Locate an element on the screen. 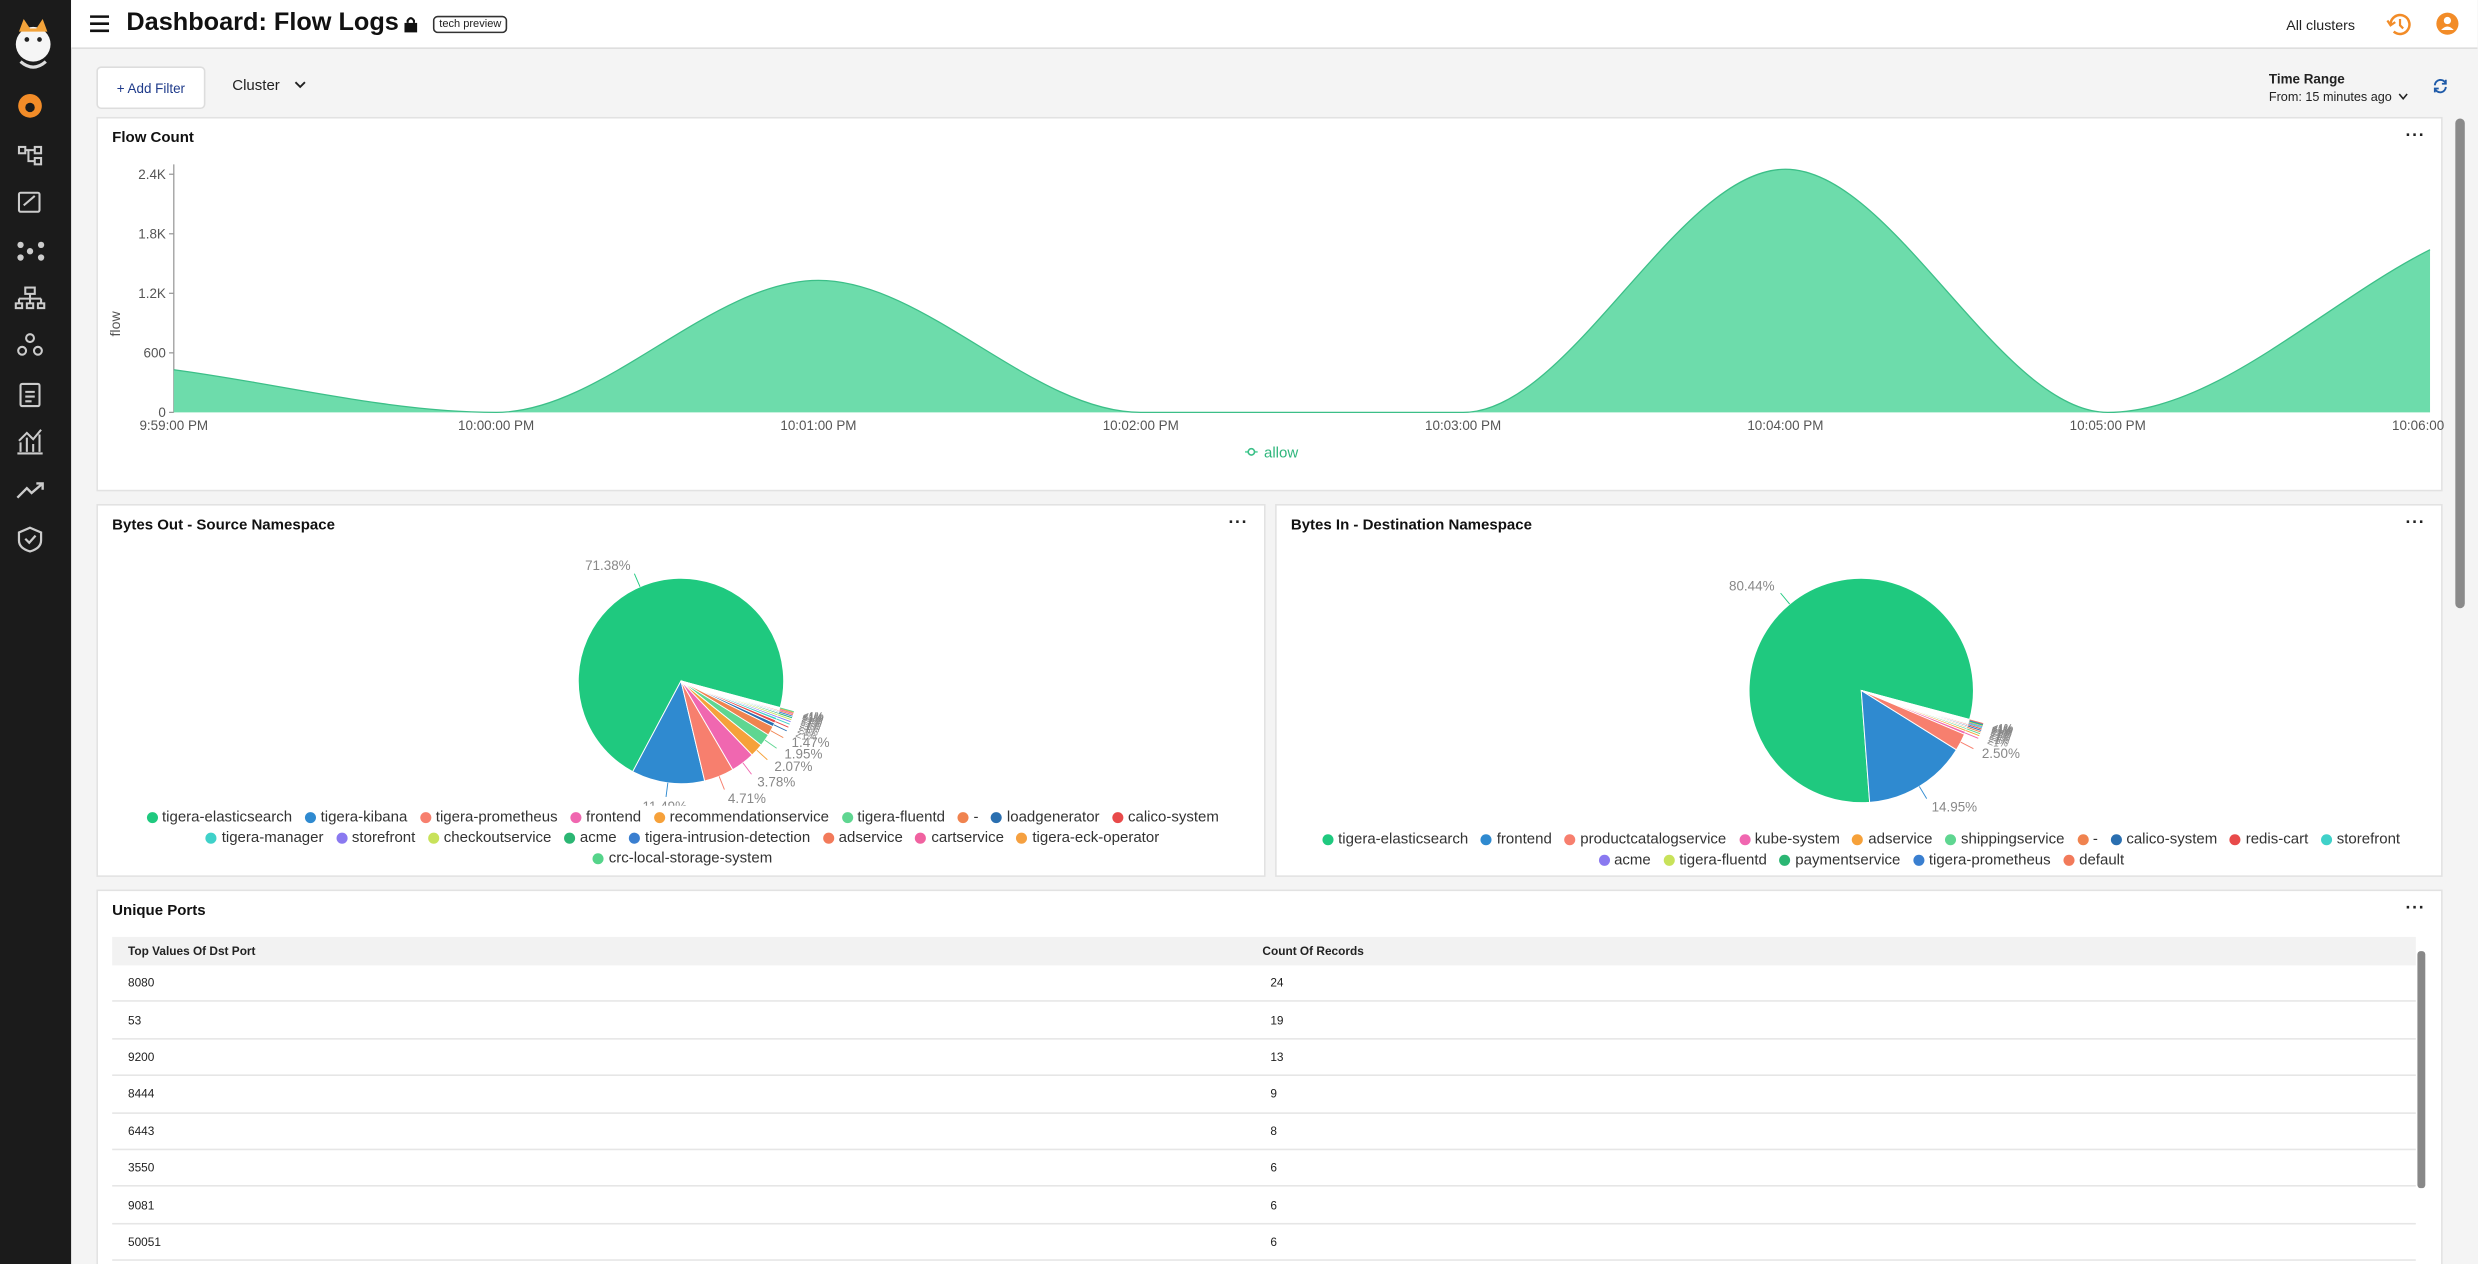  legend-item: recommendationservice is located at coordinates (741, 817).